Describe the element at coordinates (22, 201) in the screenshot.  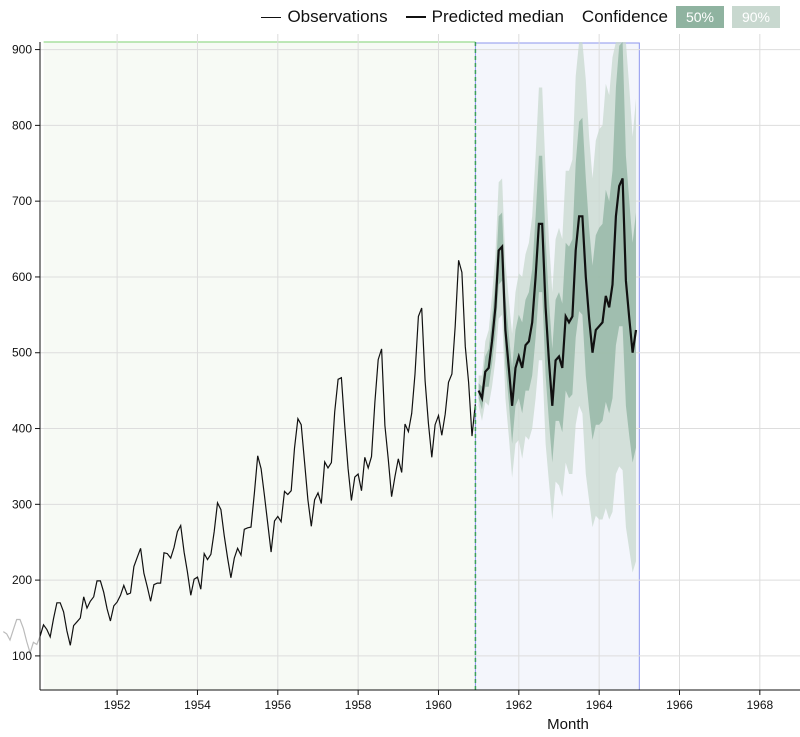
I see `y-tick-label: 700` at that location.